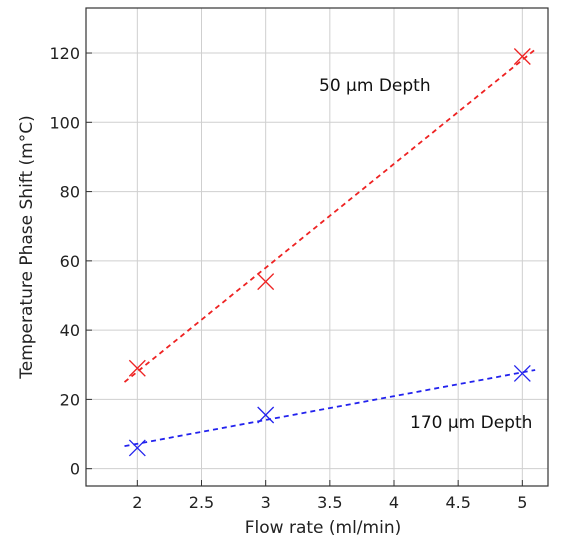  What do you see at coordinates (75, 469) in the screenshot?
I see `y-tick-label: 0` at bounding box center [75, 469].